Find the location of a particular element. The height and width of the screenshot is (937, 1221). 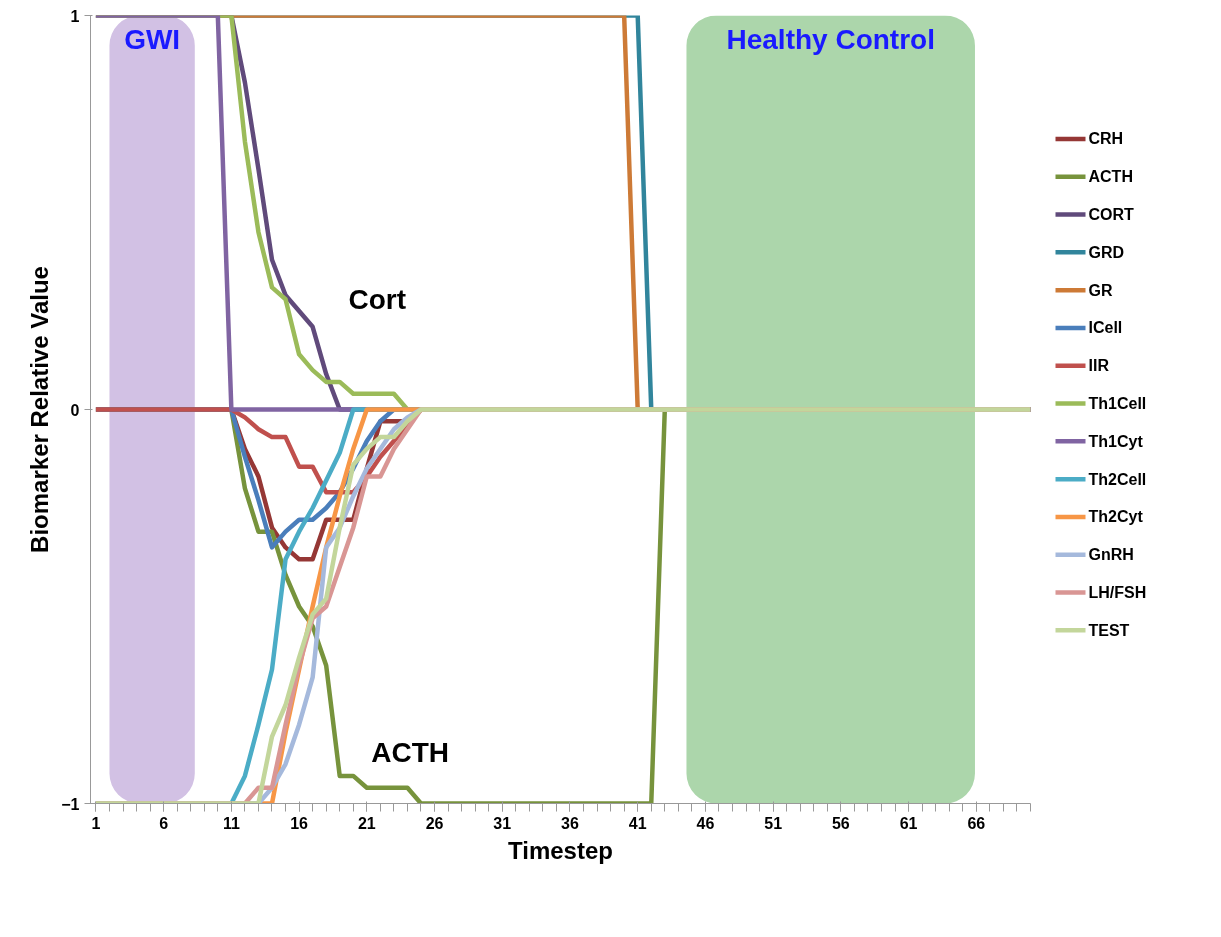

x-tick-label: 11 is located at coordinates (231, 823).